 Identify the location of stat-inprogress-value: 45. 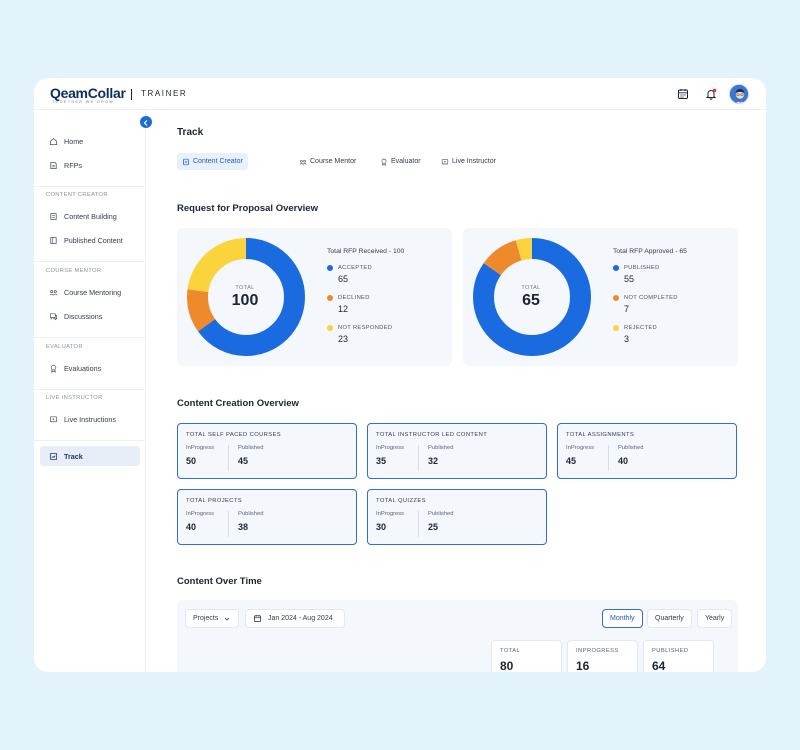
(571, 461).